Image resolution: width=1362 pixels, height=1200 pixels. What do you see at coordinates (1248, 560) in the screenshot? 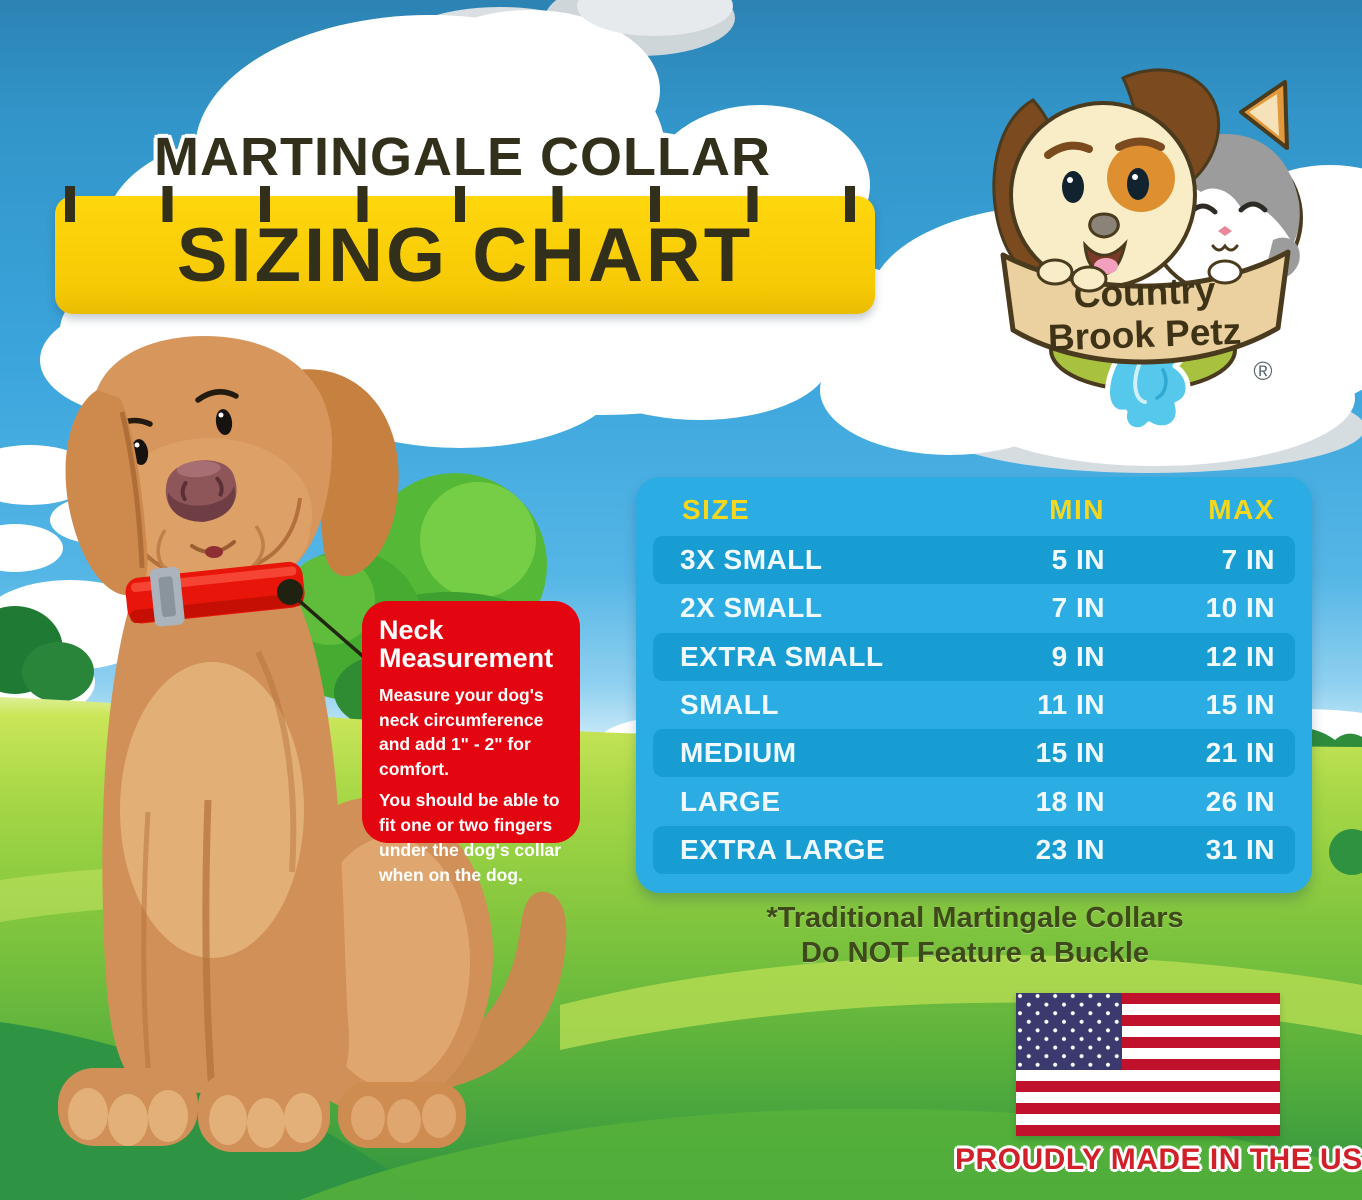
I see `max-value: 7 IN` at bounding box center [1248, 560].